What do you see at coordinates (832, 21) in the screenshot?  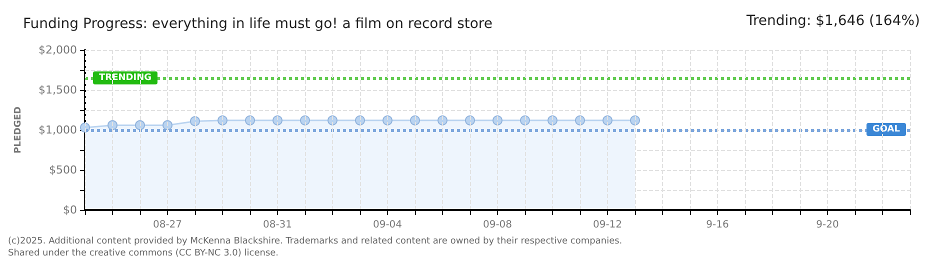 I see `text: Trending: $1,646 (164%)` at bounding box center [832, 21].